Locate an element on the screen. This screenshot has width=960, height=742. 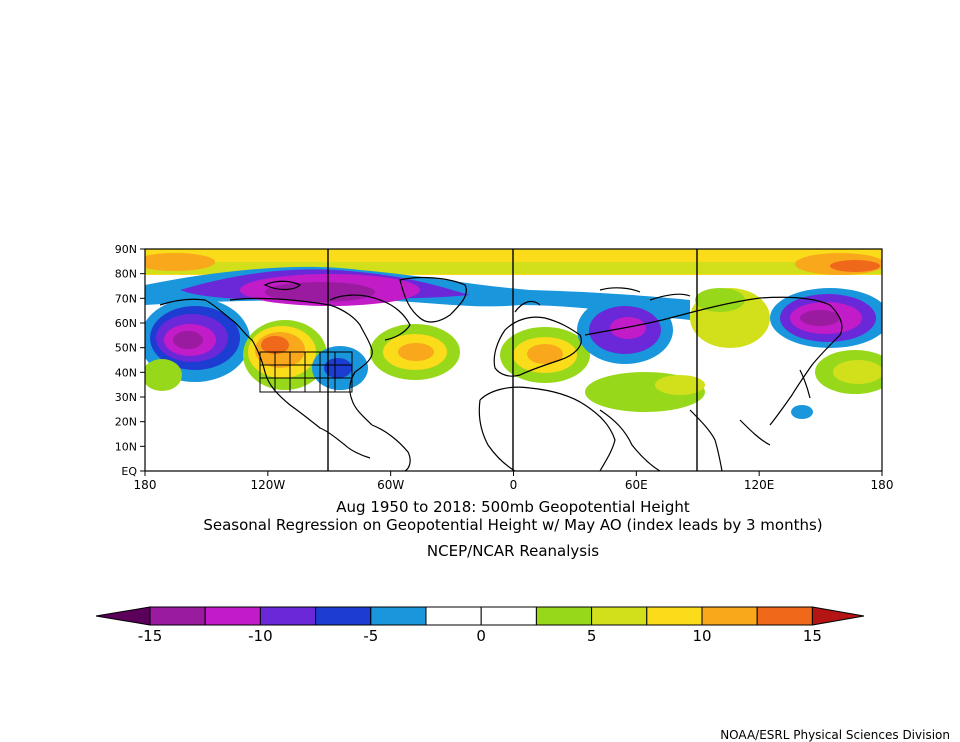
colorbar-tick-label: 15 is located at coordinates (812, 636).